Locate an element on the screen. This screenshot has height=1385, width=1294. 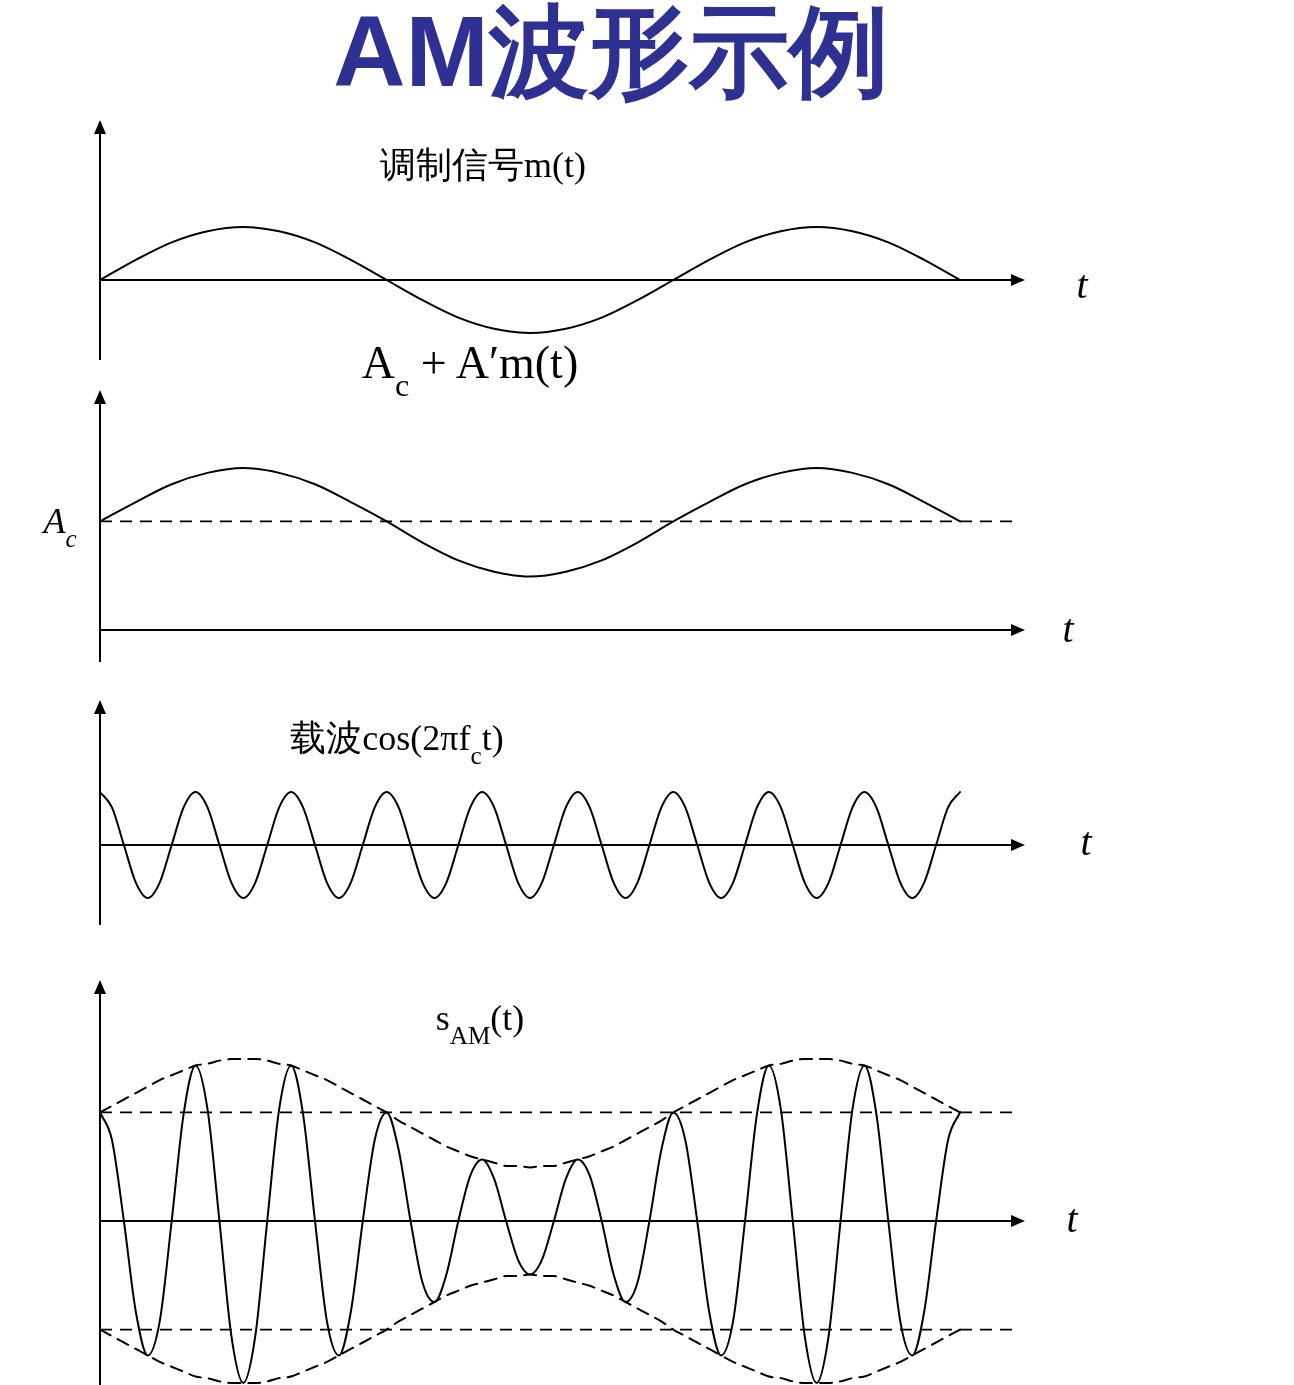
chart-title: AM波形示例 is located at coordinates (611, 53).